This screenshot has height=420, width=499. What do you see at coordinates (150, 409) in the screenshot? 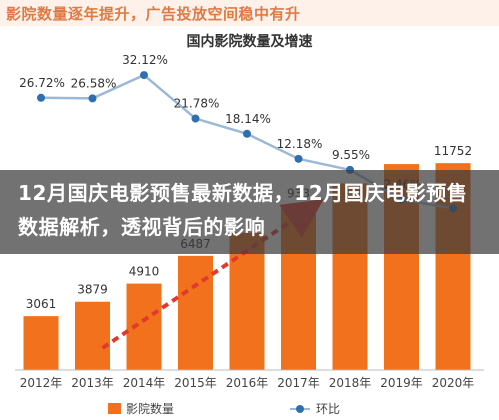
I see `legend-label-bars: 影院数量` at bounding box center [150, 409].